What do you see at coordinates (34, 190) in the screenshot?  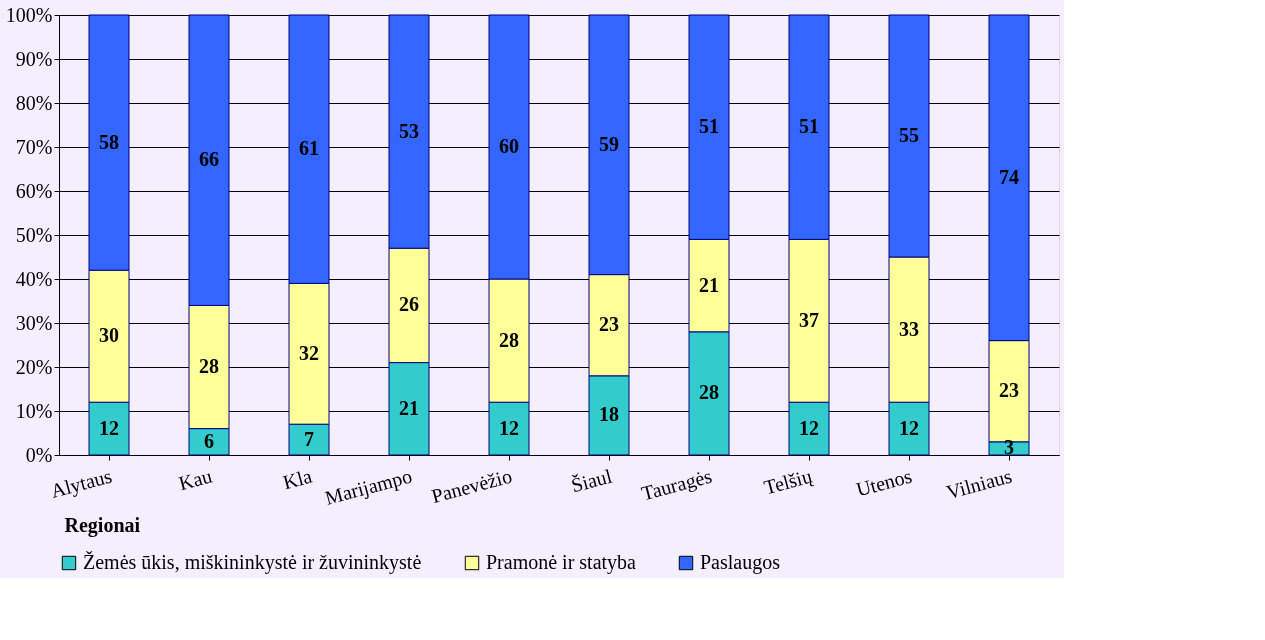 I see `y-tick-label: 60%` at bounding box center [34, 190].